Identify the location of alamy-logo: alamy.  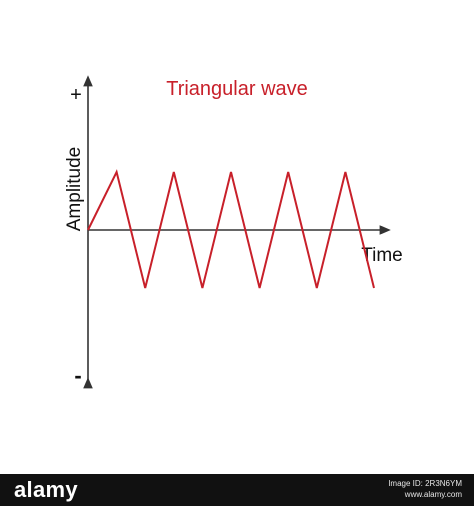
(46, 489).